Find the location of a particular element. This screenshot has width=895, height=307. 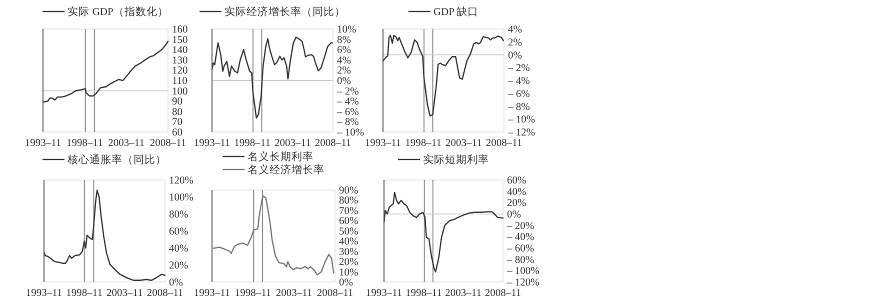

y-tick-label: – 100% is located at coordinates (523, 272).